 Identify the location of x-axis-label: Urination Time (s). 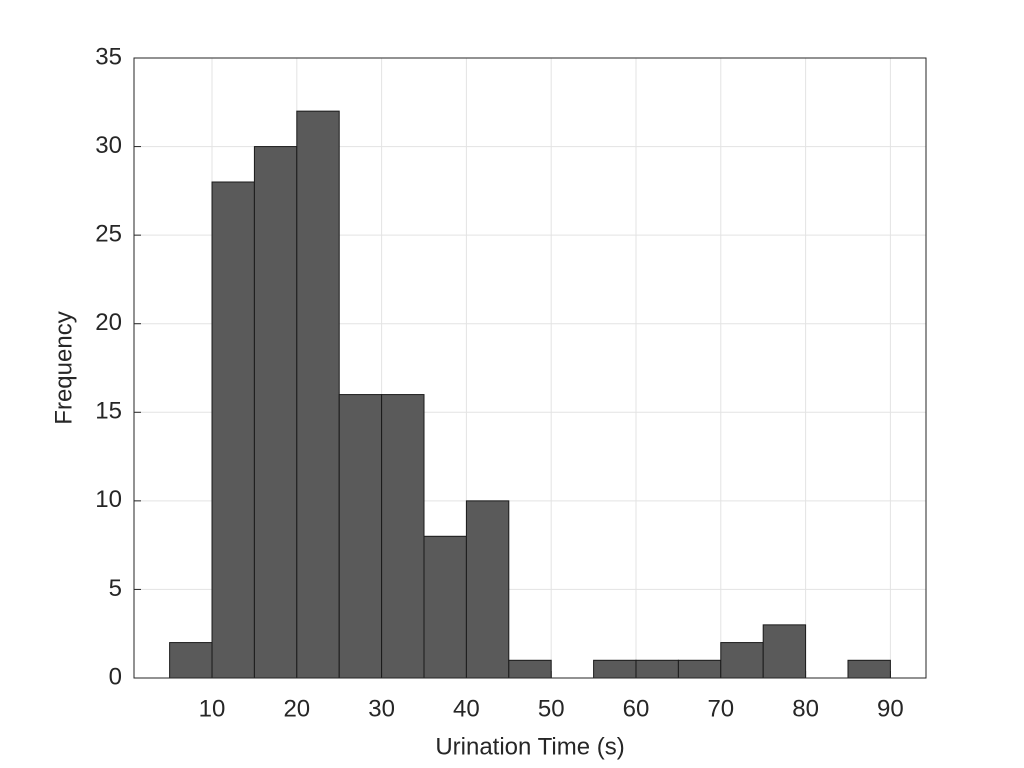
(529, 746).